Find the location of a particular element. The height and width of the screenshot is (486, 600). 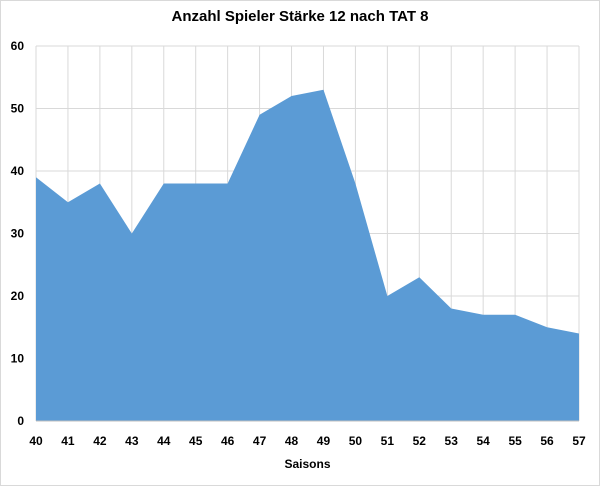

y-tick-label: 60 is located at coordinates (18, 46).